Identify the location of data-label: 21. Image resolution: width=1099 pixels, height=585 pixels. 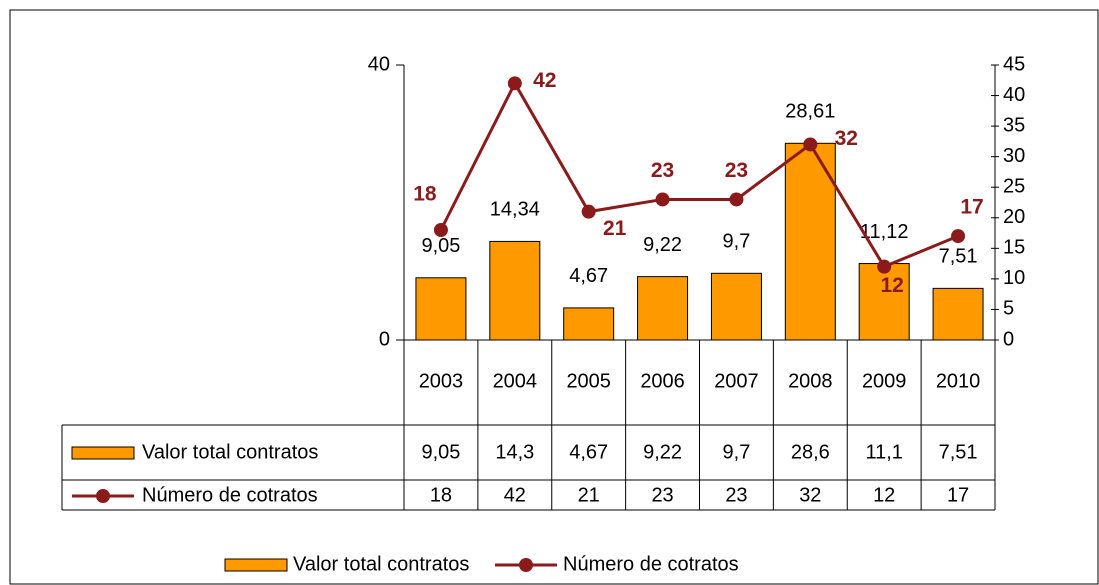
(615, 228).